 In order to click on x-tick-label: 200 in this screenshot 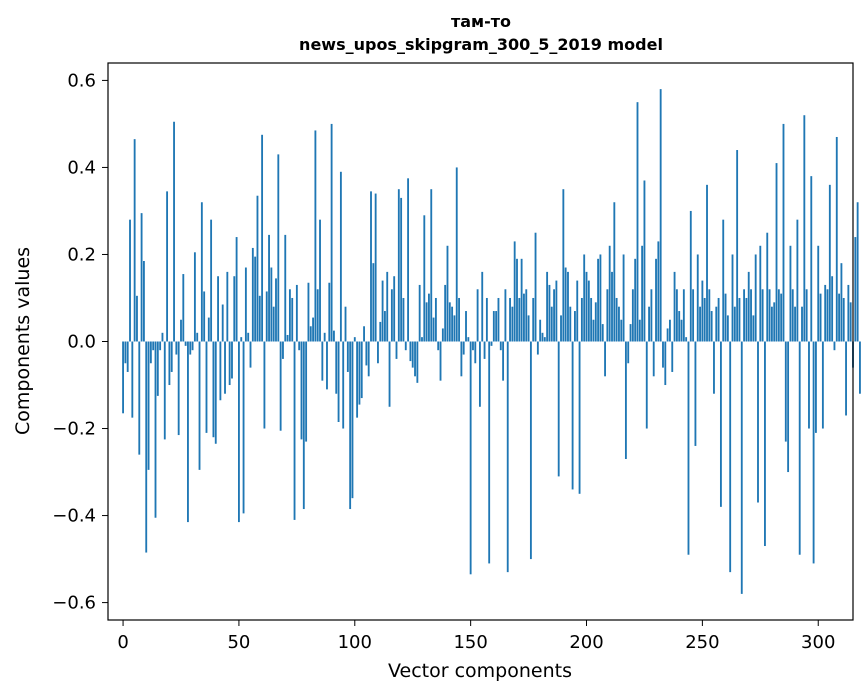, I will do `click(586, 642)`.